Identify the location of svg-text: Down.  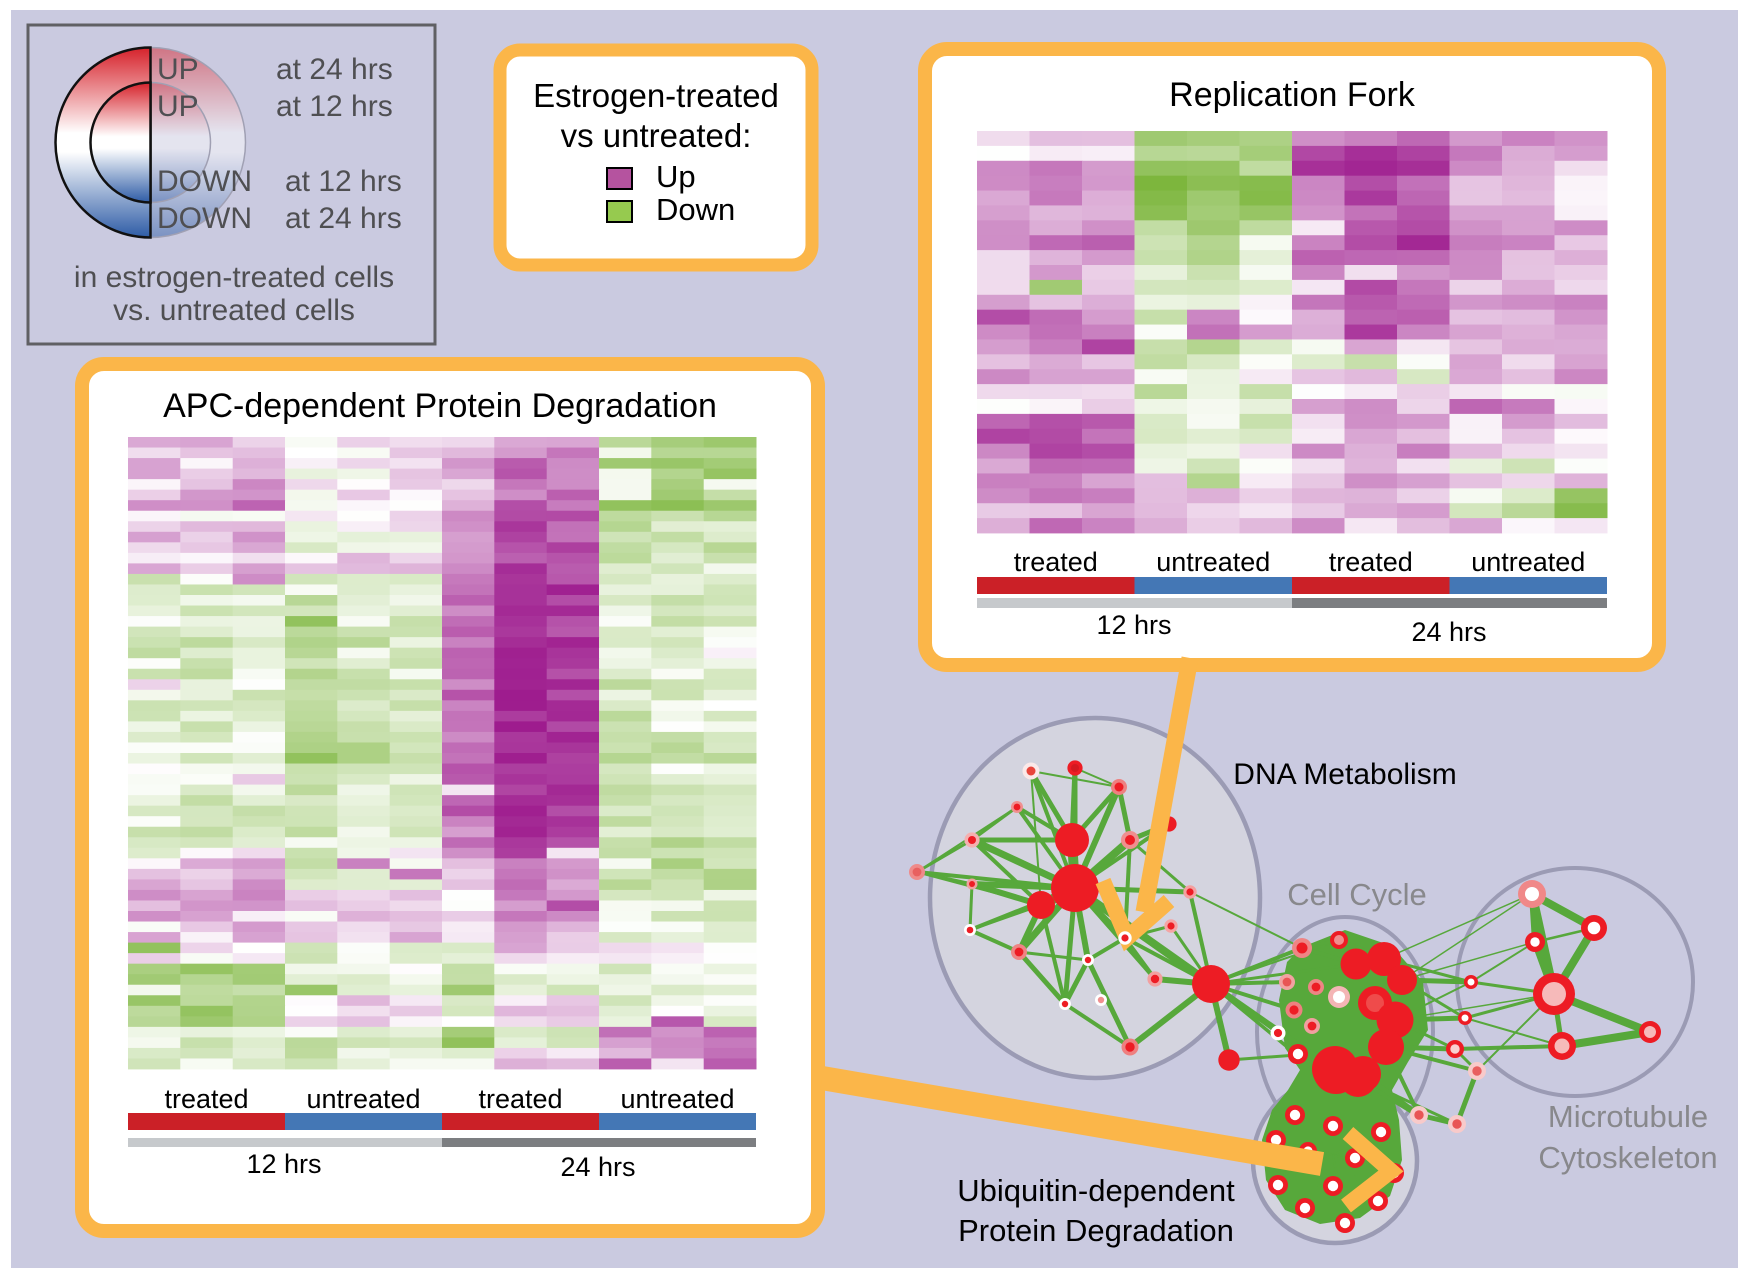
(695, 209).